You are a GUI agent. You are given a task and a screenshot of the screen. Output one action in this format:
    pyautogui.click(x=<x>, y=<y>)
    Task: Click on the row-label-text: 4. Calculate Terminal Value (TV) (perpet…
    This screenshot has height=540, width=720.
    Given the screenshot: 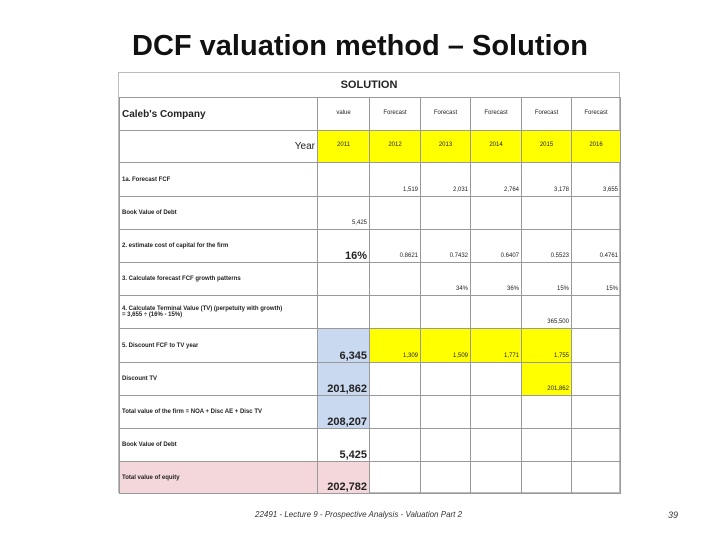 What is the action you would take?
    pyautogui.click(x=202, y=309)
    